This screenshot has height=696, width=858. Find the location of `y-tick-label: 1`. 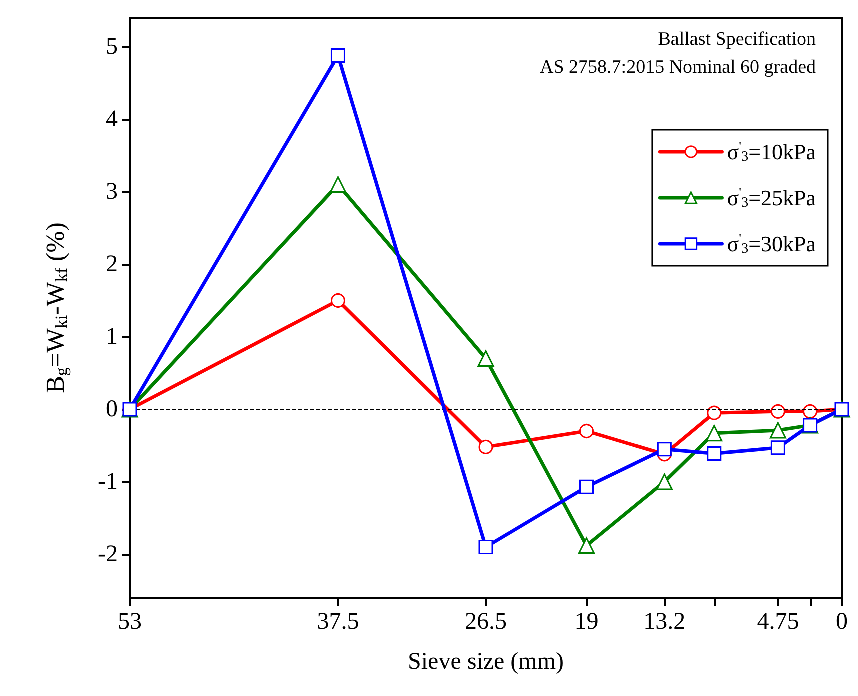

y-tick-label: 1 is located at coordinates (112, 337).